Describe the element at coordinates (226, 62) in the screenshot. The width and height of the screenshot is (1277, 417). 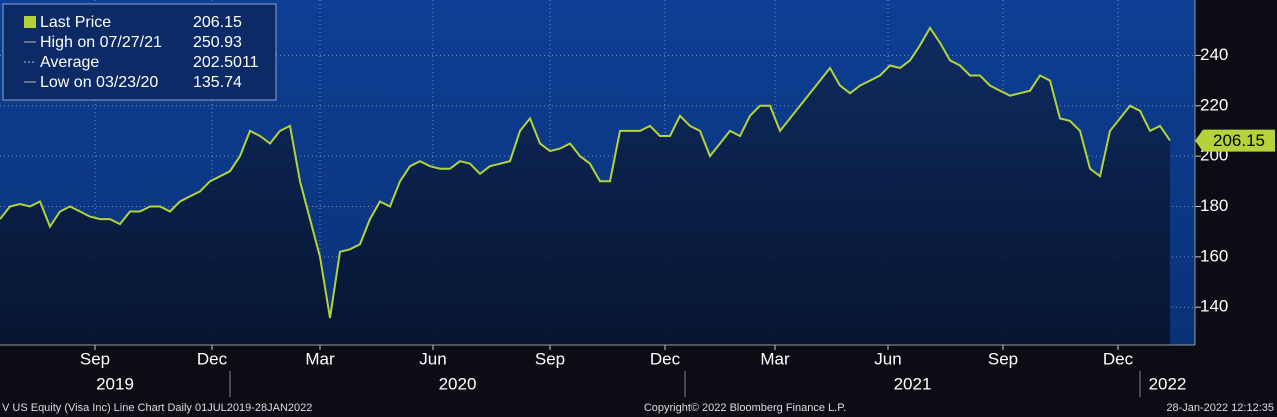
I see `legend-value: 202.5011` at that location.